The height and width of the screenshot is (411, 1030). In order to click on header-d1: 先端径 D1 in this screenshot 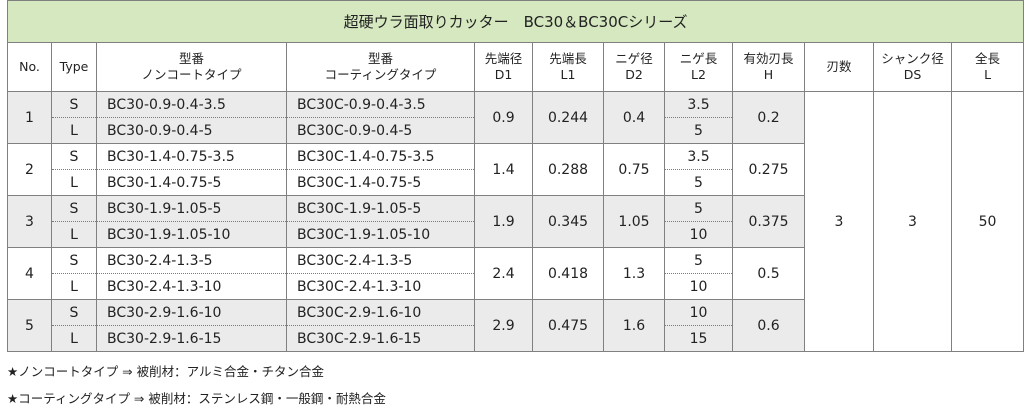, I will do `click(503, 67)`.